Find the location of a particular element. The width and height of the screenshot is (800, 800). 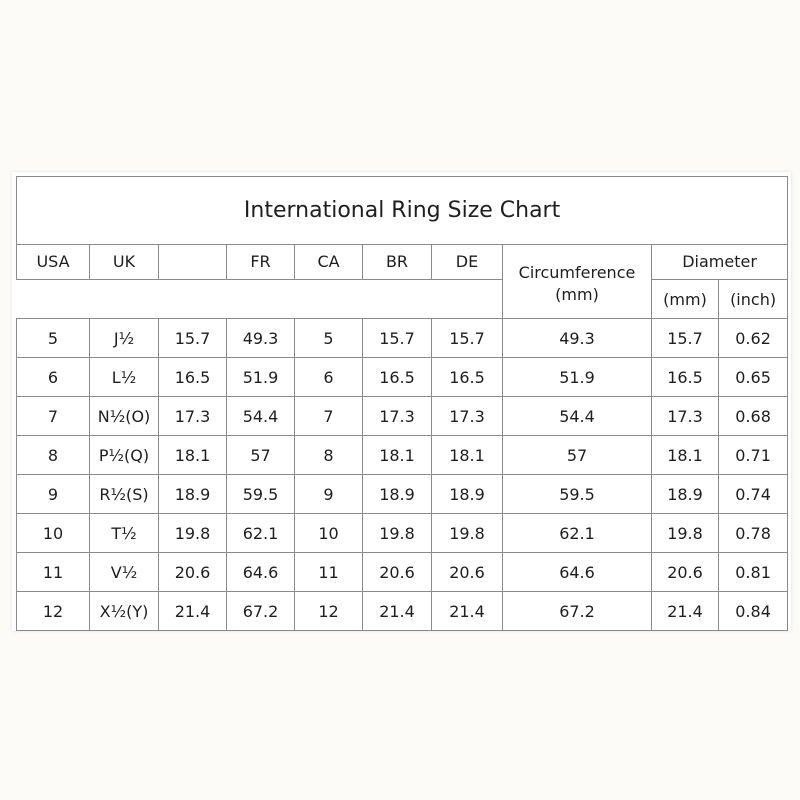

cell-ca: 11 is located at coordinates (328, 572).